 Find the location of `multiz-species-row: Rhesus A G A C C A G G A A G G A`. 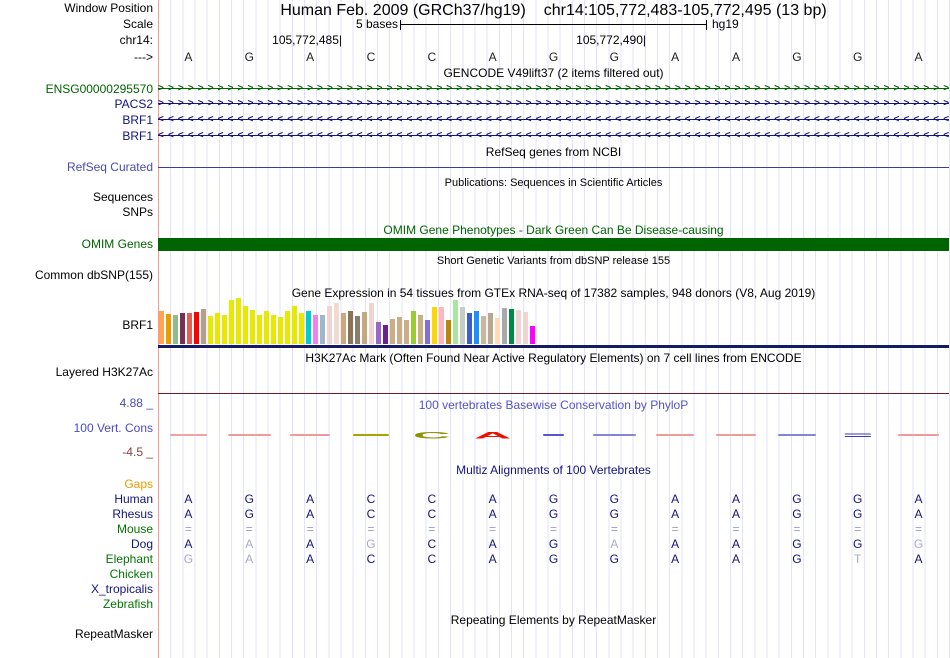

multiz-species-row: Rhesus A G A C C A G G A A G G A is located at coordinates (475, 514).